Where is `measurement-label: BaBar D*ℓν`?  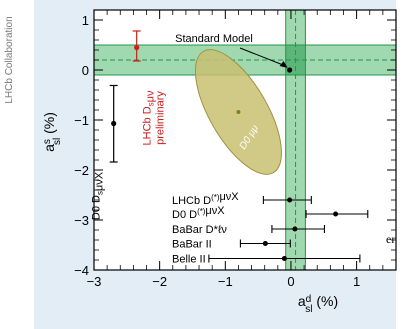
measurement-label: BaBar D*ℓν is located at coordinates (199, 230).